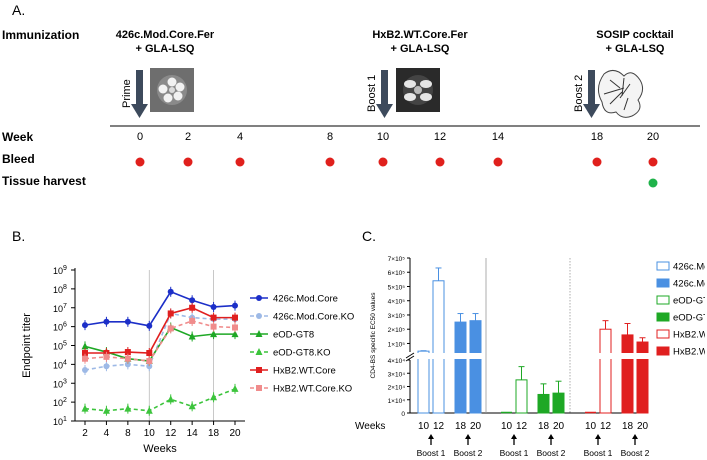 The height and width of the screenshot is (460, 707). What do you see at coordinates (369, 236) in the screenshot?
I see `panel-c-label: C.` at bounding box center [369, 236].